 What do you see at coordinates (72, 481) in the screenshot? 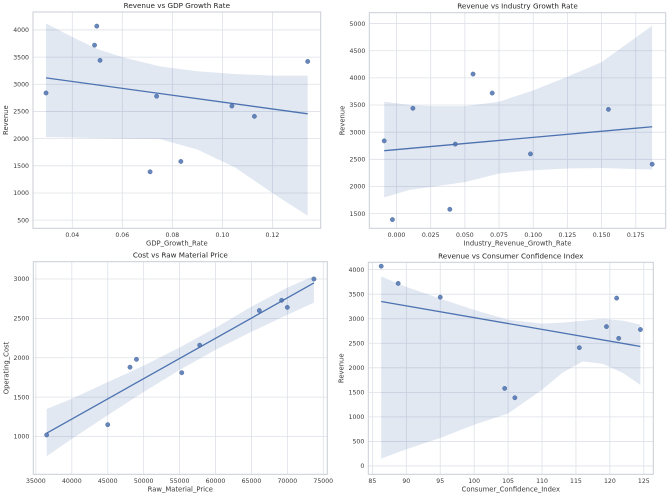
I see `x-tick-label: 40000` at bounding box center [72, 481].